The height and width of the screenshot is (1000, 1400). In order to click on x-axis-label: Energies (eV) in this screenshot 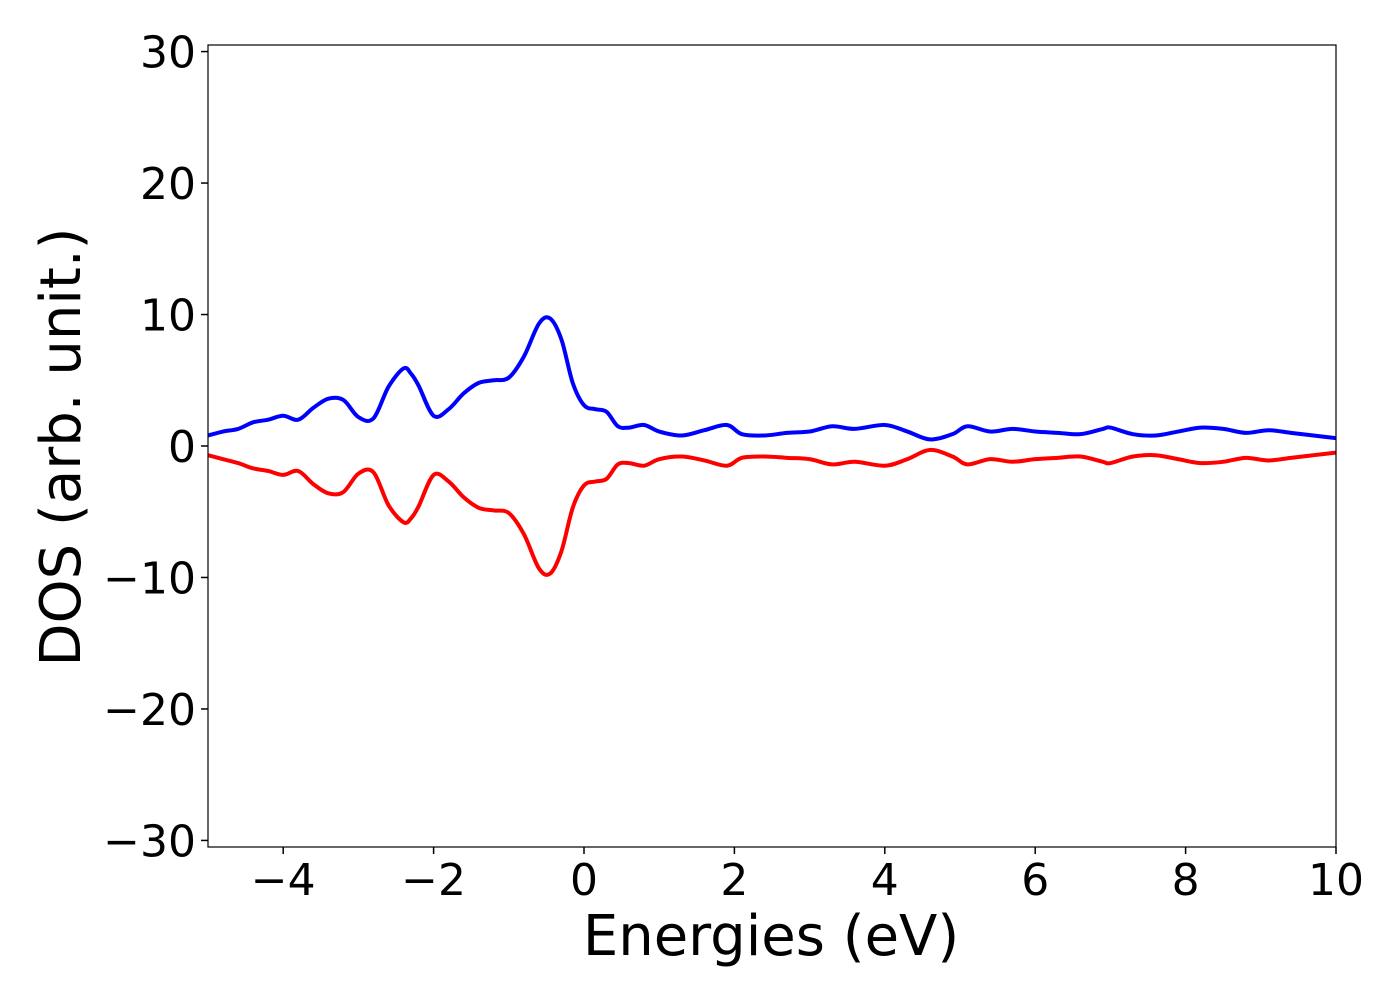, I will do `click(771, 936)`.